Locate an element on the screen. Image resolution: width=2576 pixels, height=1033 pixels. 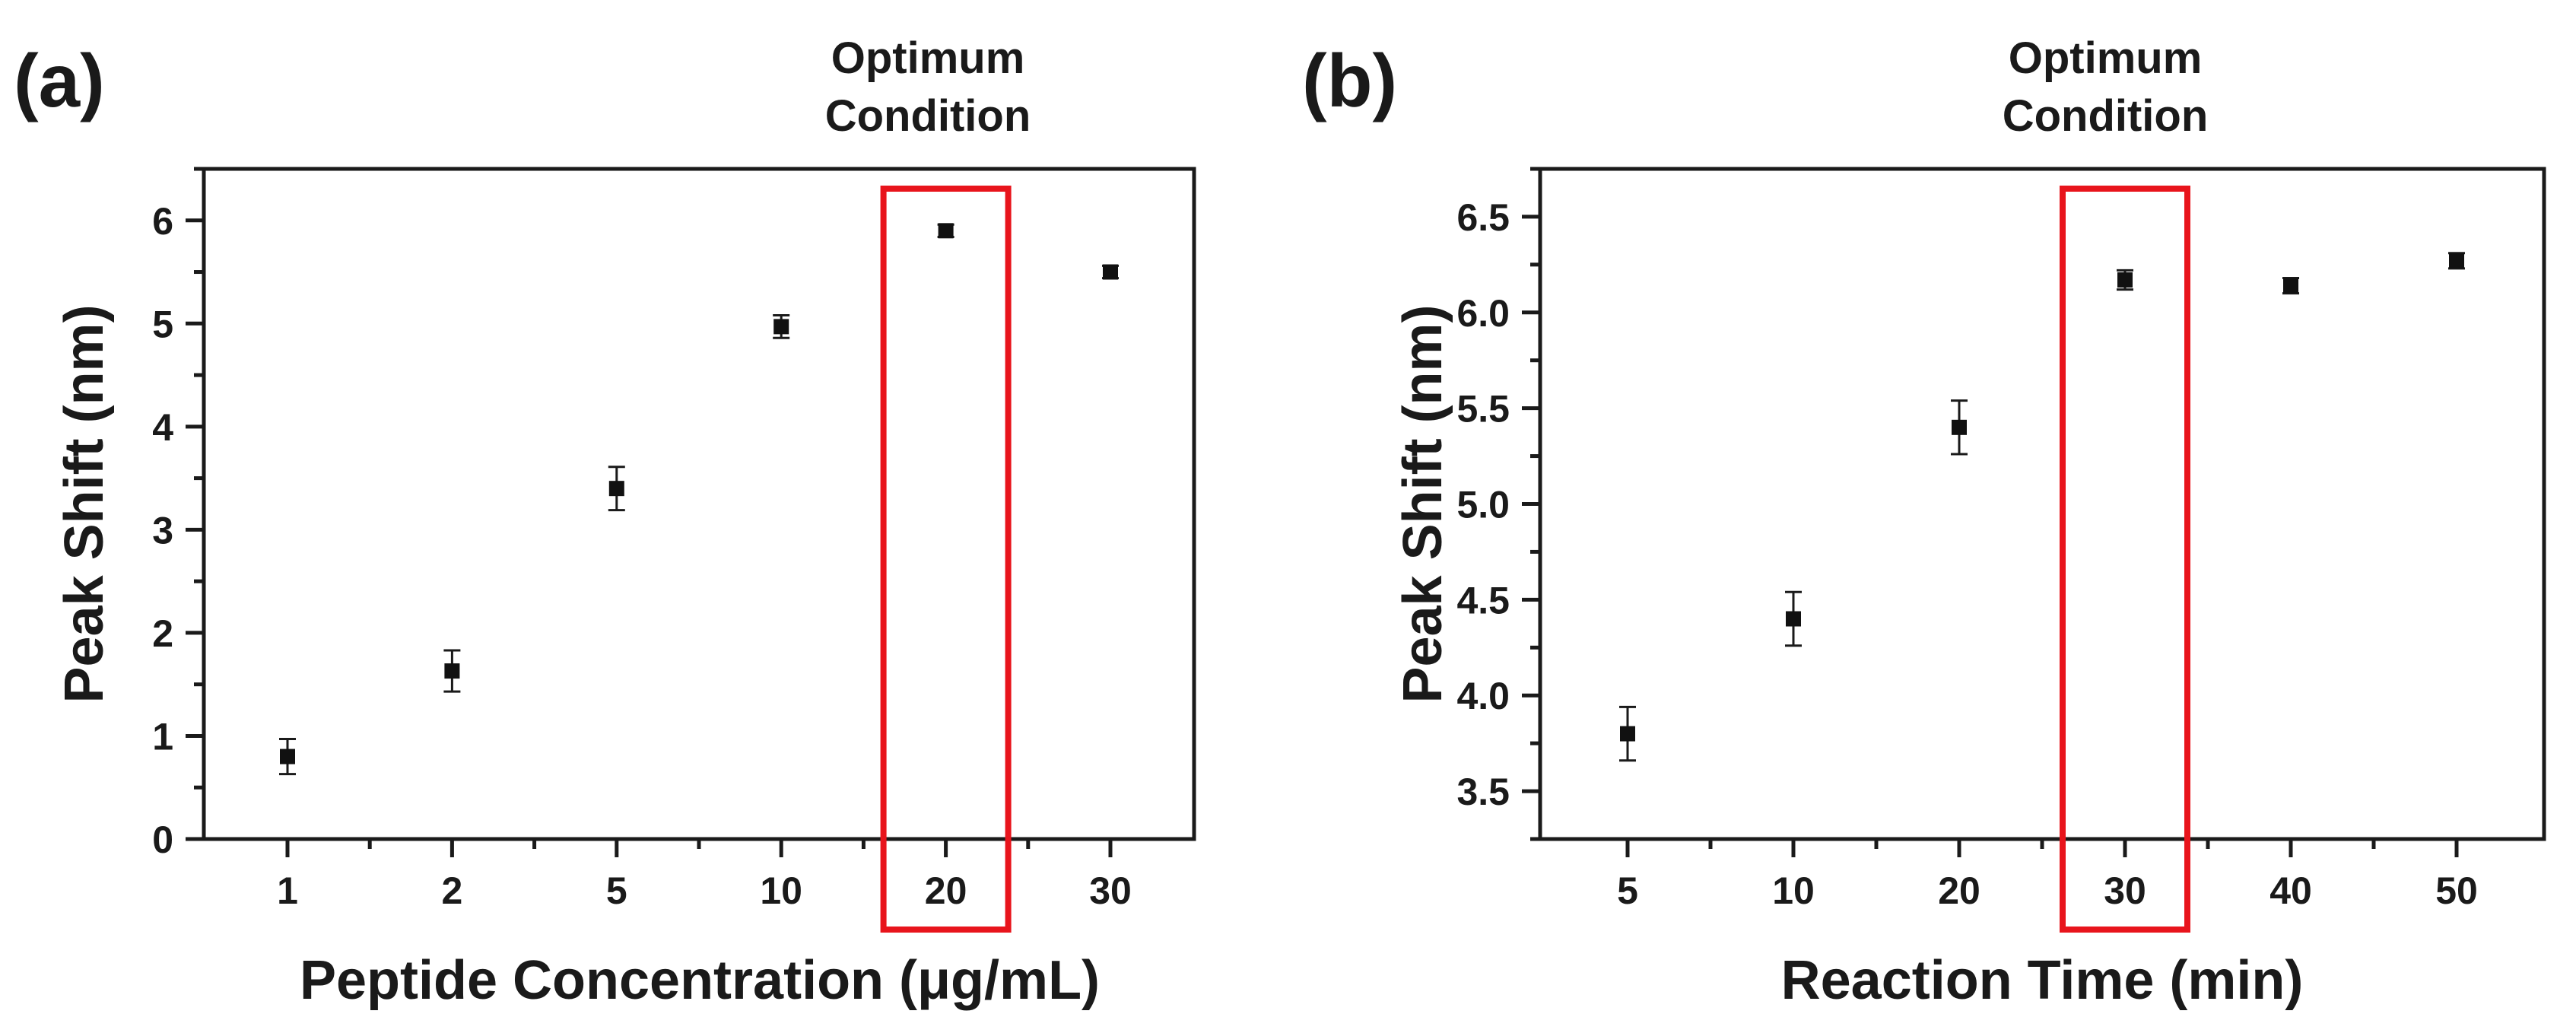
x-tick-label: 1 is located at coordinates (287, 890).